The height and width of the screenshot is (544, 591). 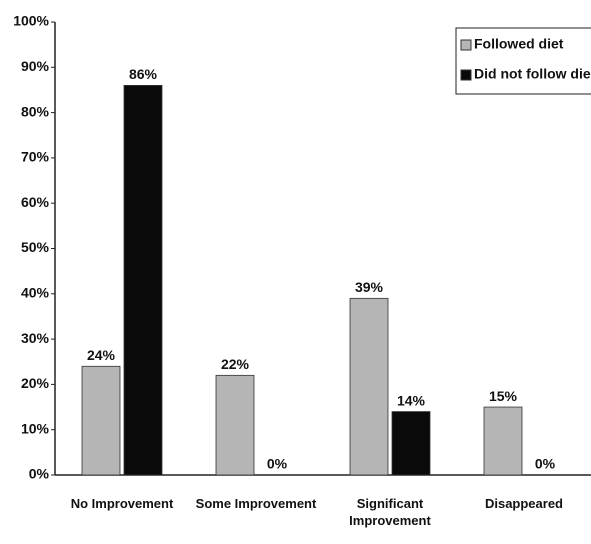 I want to click on y-tick-label: 70%, so click(x=35, y=157).